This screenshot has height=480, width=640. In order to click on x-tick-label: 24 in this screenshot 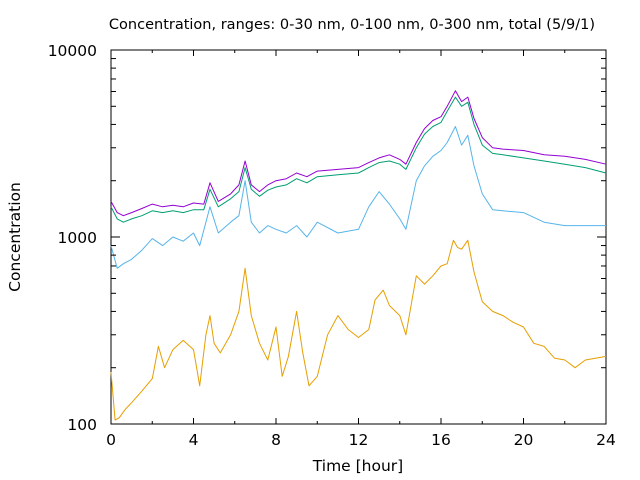, I will do `click(606, 440)`.